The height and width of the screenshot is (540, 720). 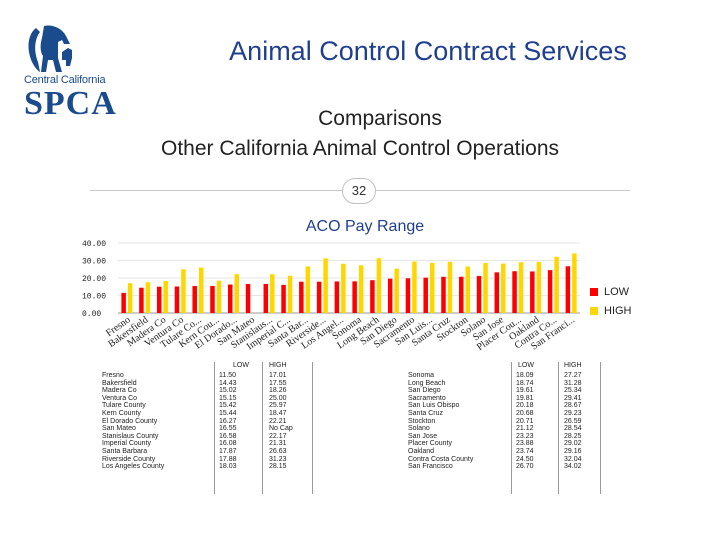 What do you see at coordinates (573, 459) in the screenshot?
I see `table-cell-high: 32.04` at bounding box center [573, 459].